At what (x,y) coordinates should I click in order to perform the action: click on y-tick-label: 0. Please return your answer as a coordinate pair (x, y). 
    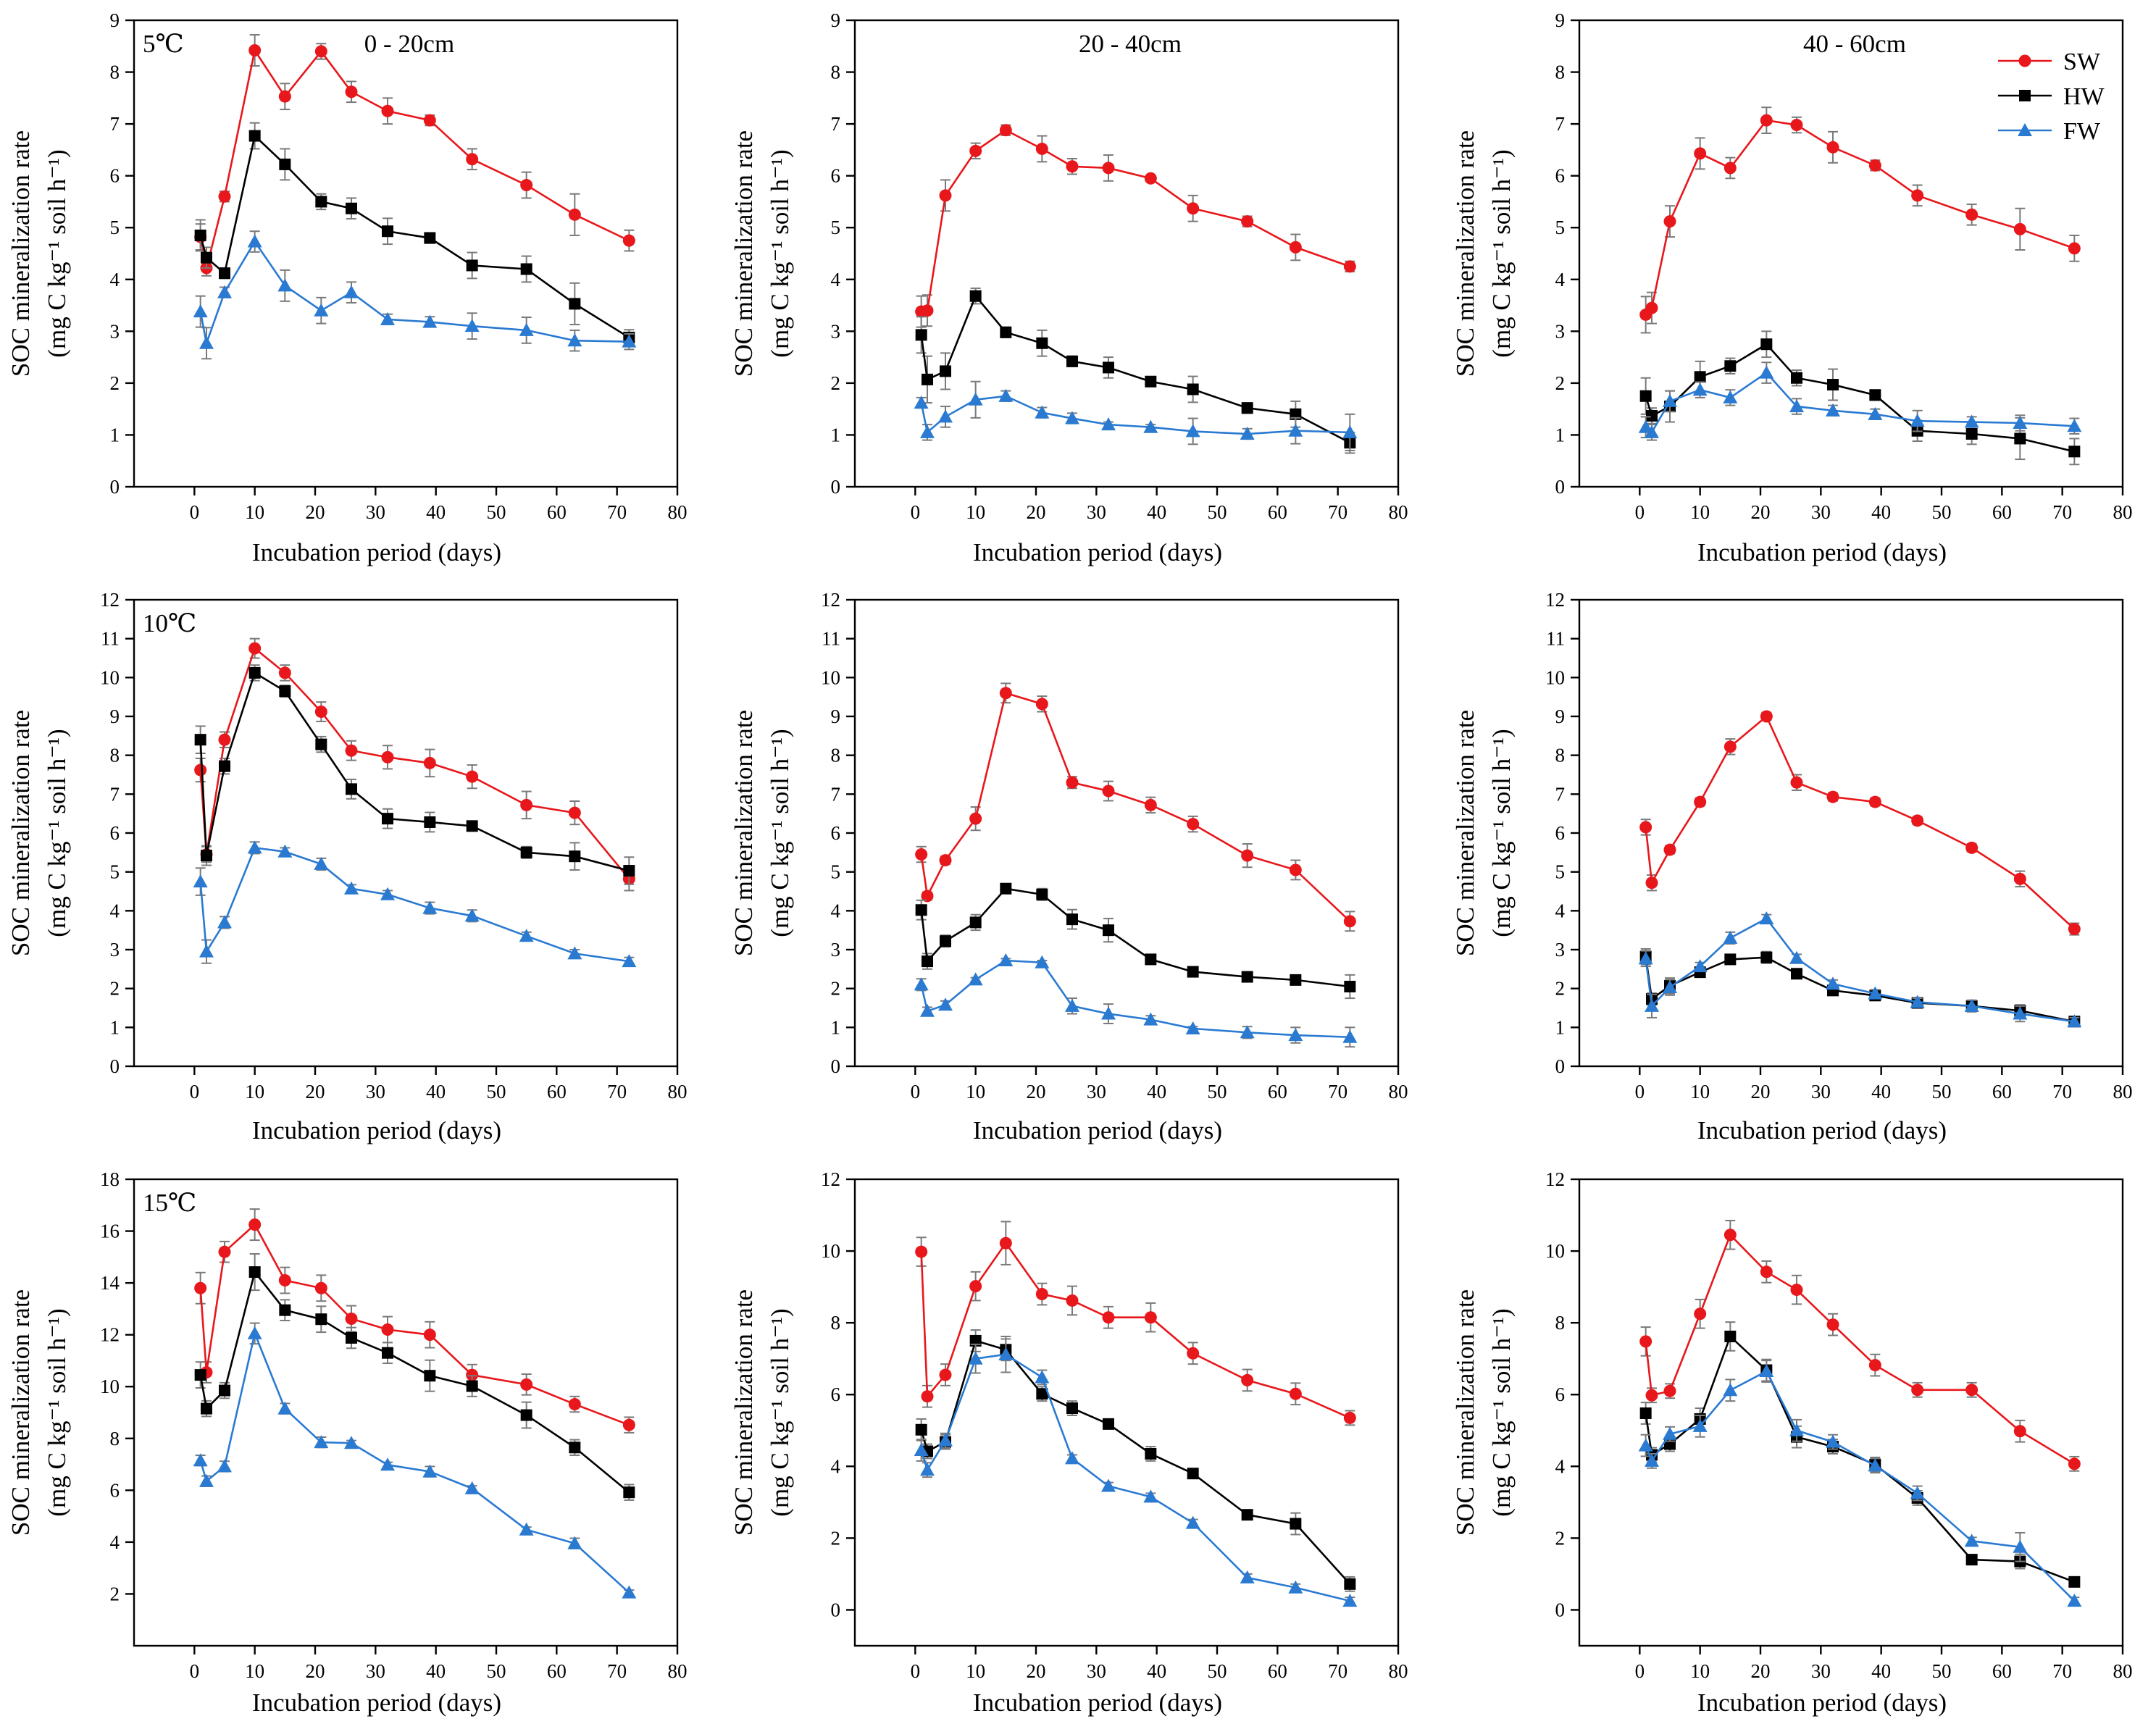
    Looking at the image, I should click on (1561, 1609).